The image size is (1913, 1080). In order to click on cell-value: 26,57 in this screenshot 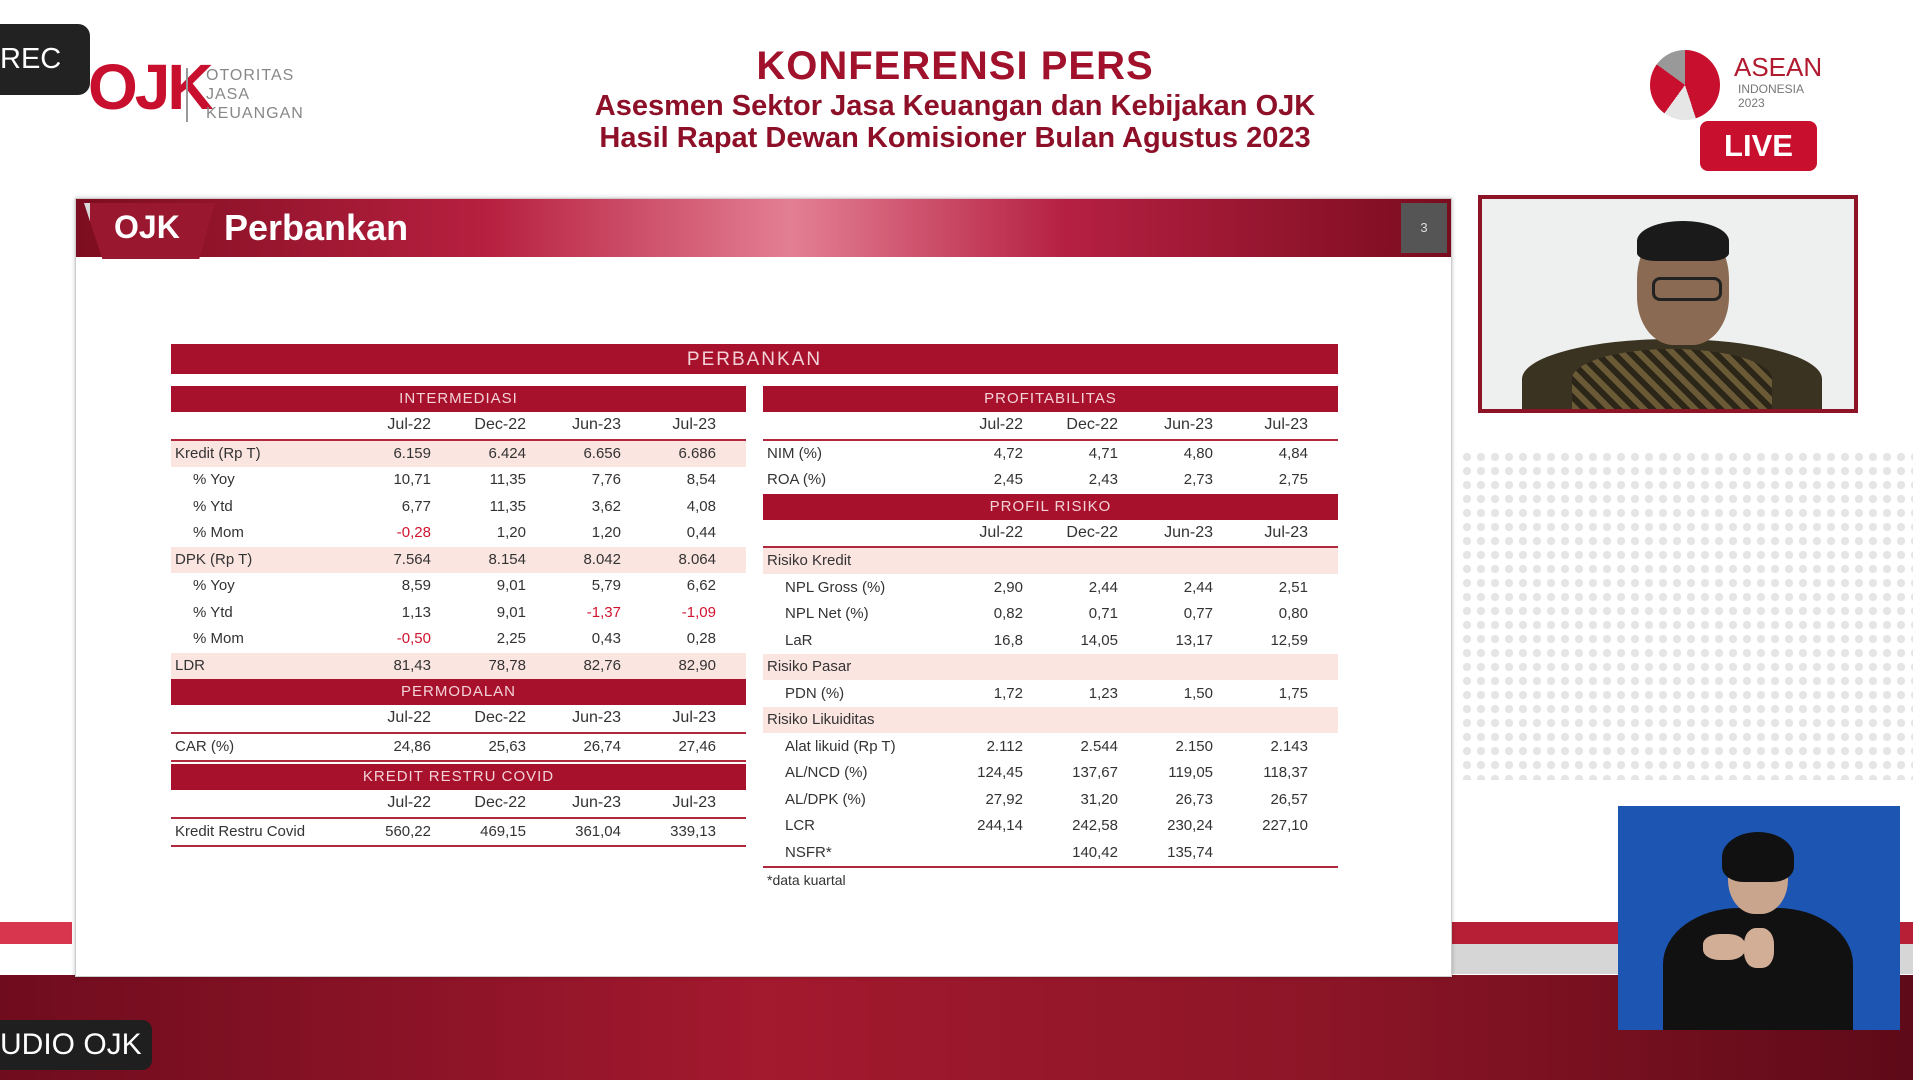, I will do `click(1289, 799)`.